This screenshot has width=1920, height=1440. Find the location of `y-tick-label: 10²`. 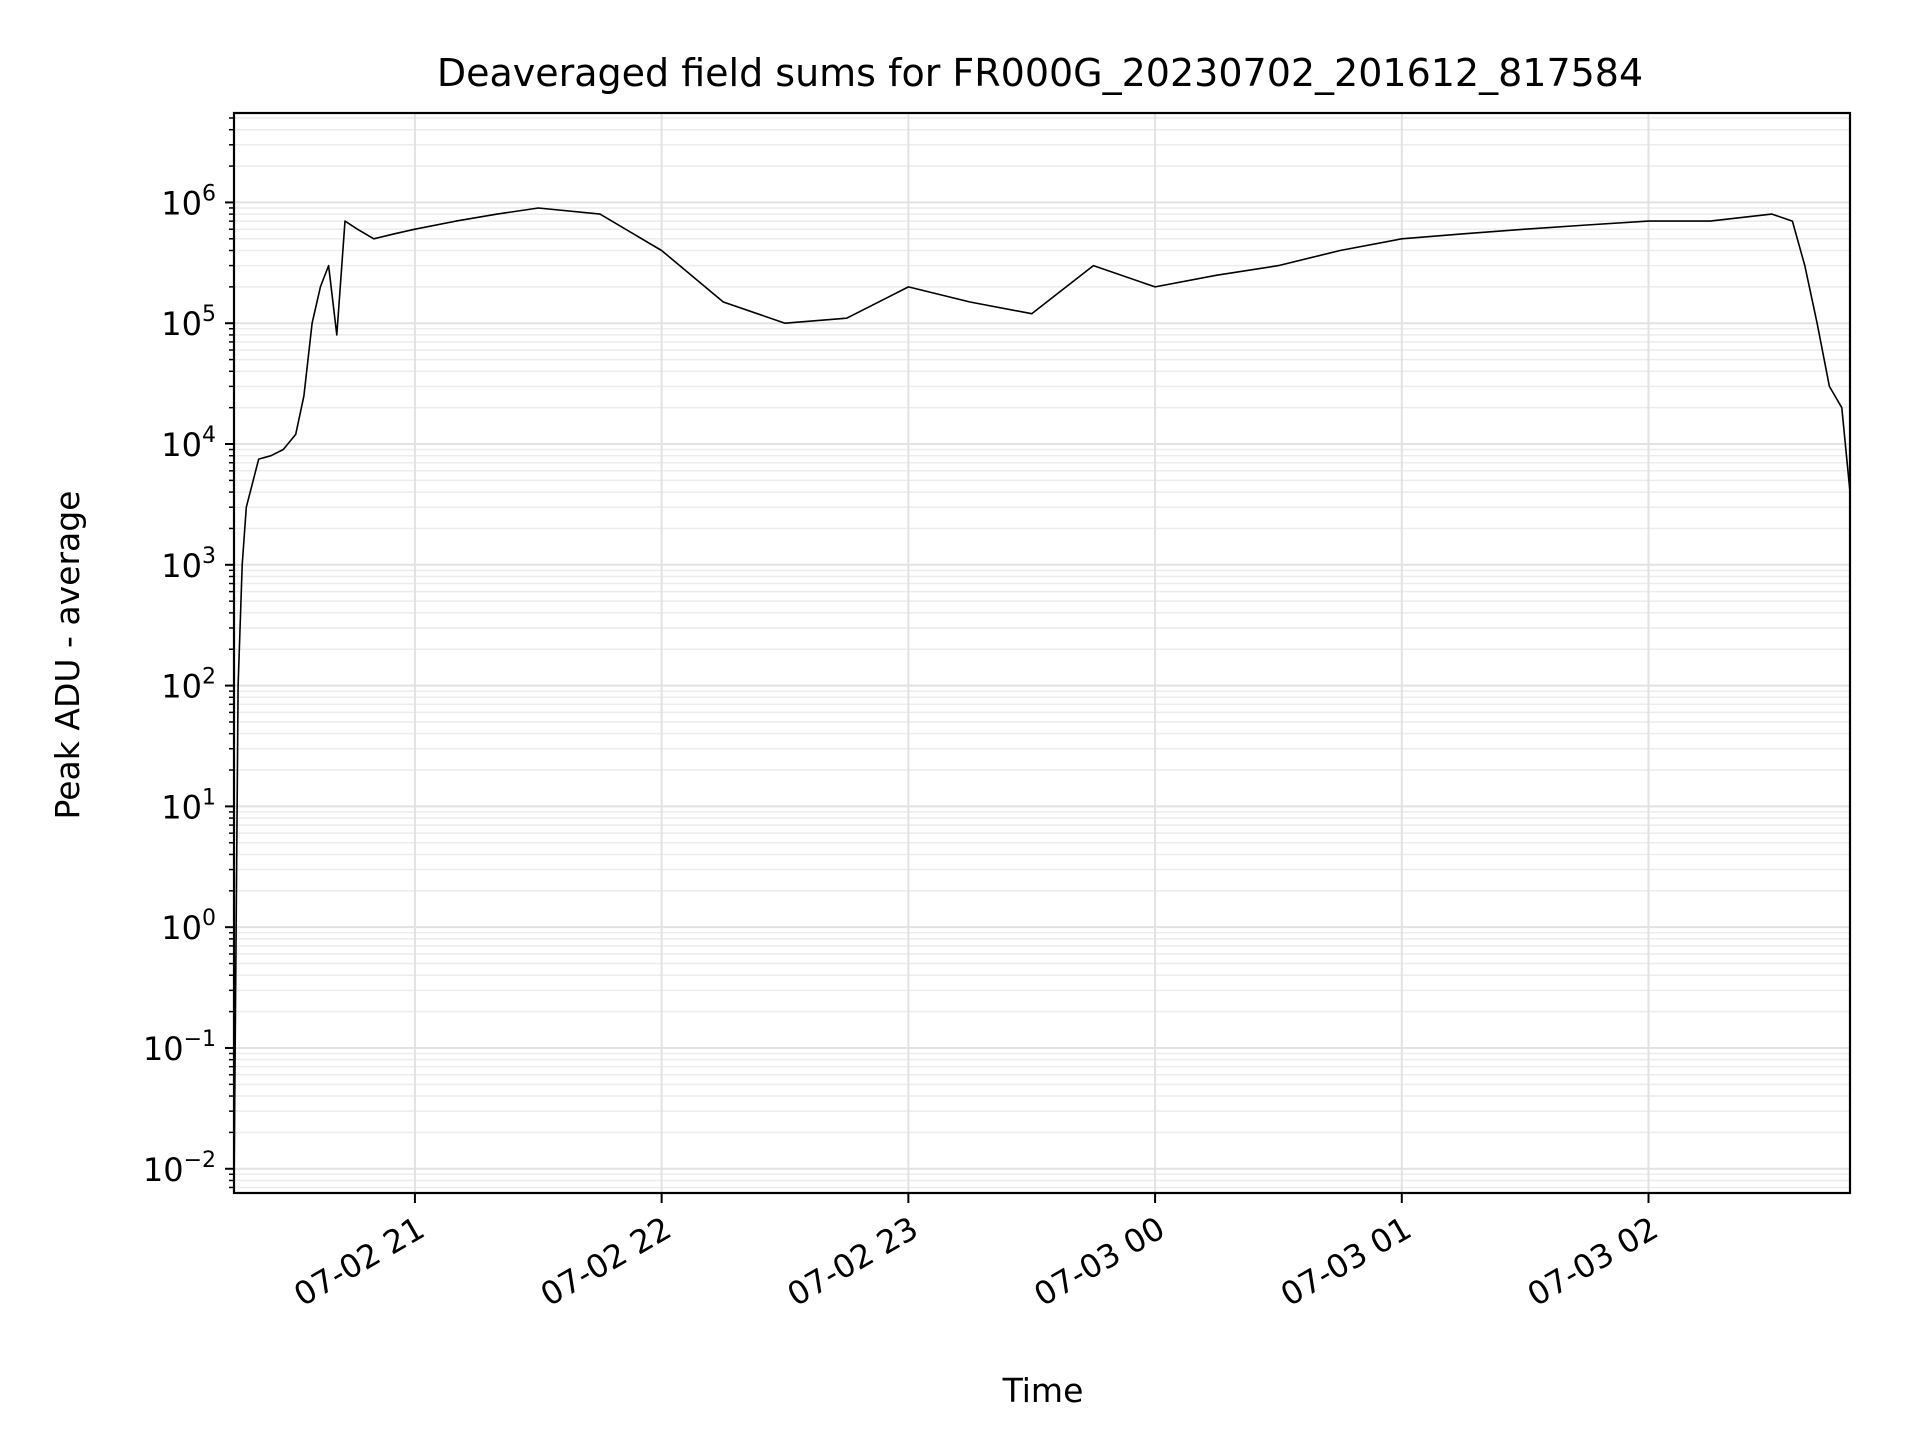

y-tick-label: 10² is located at coordinates (188, 685).